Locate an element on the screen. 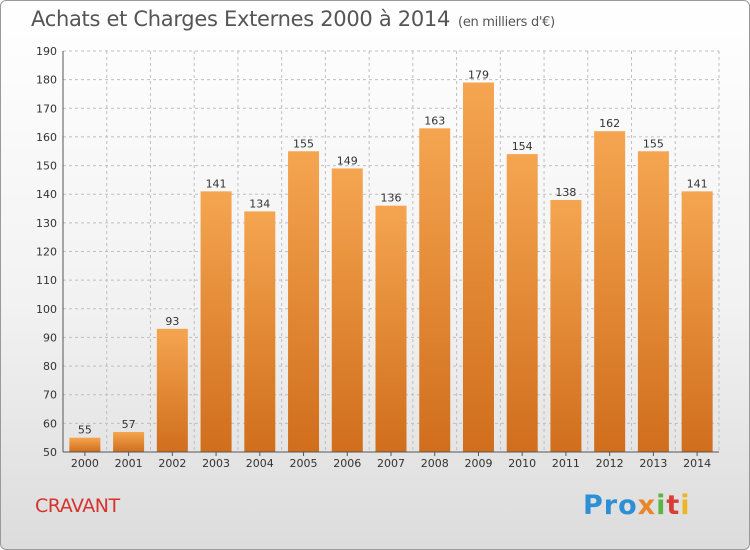 This screenshot has width=750, height=550. proxiti-logo: Proxiti is located at coordinates (637, 505).